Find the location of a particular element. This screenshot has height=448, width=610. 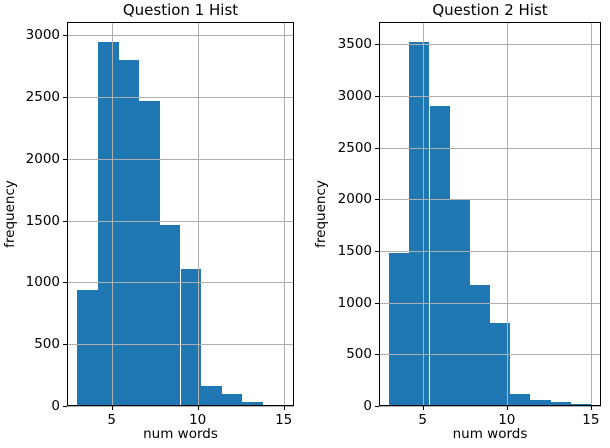

chart2-y-axis-label: frequency is located at coordinates (321, 214).